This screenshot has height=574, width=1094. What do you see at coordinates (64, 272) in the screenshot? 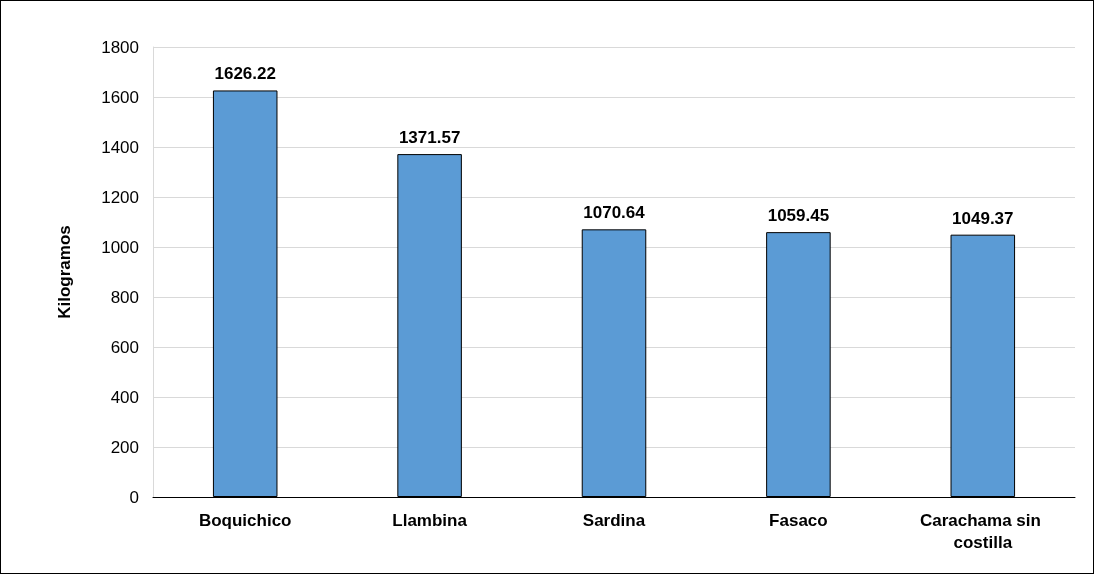
I see `y-axis-title: Kilogramos` at bounding box center [64, 272].